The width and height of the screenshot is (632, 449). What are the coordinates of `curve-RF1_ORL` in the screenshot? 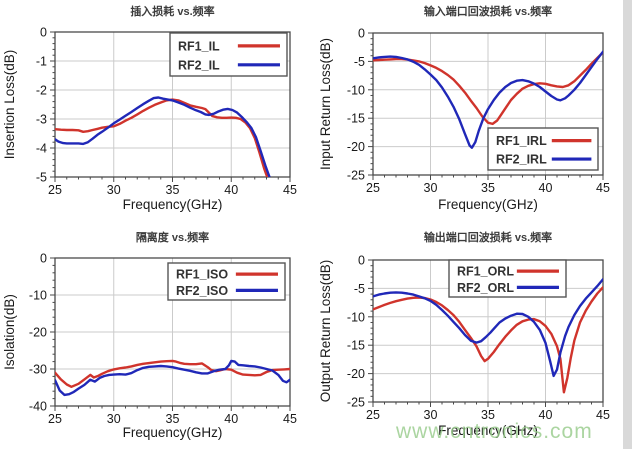 It's located at (488, 340).